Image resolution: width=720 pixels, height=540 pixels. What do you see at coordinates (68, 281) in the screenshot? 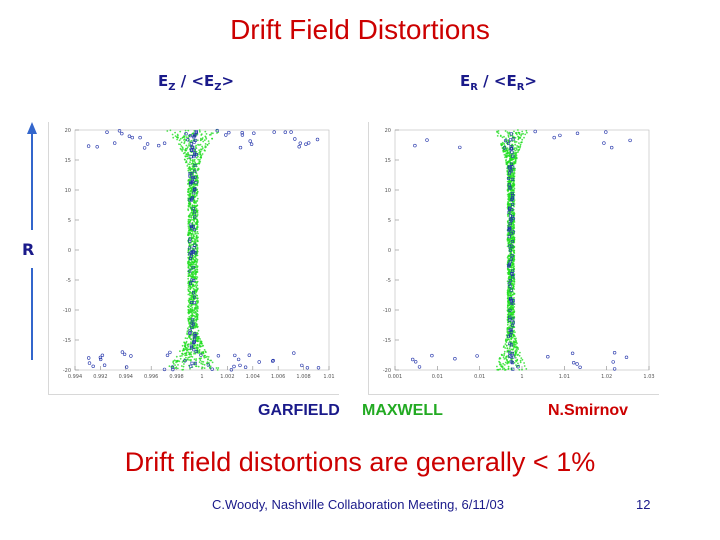
I see `y-tick-label: -5` at bounding box center [68, 281].